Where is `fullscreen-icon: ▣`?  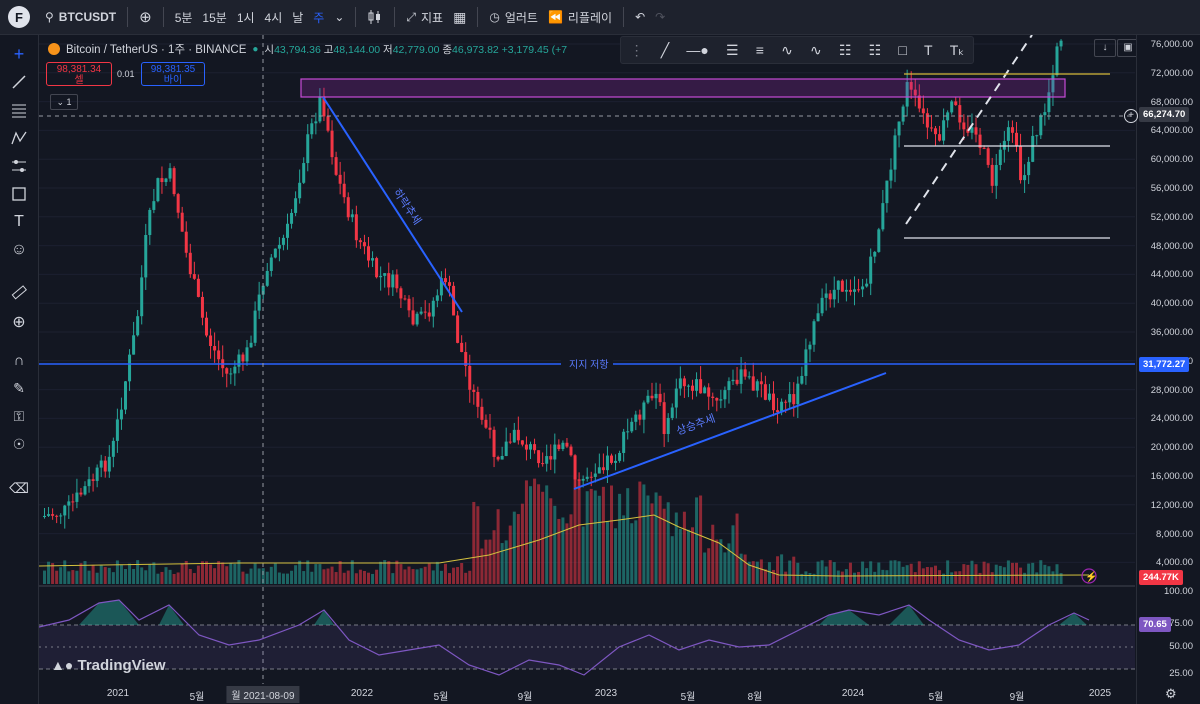 fullscreen-icon: ▣ is located at coordinates (1128, 47).